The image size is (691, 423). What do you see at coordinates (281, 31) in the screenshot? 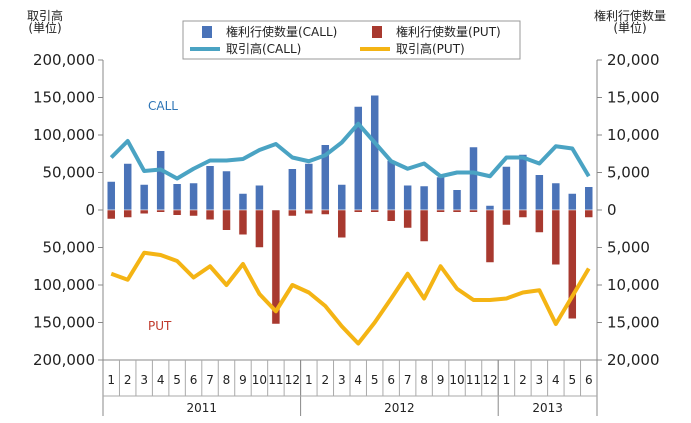
I see `legend-label: 権利行使数量(CALL)` at bounding box center [281, 31].